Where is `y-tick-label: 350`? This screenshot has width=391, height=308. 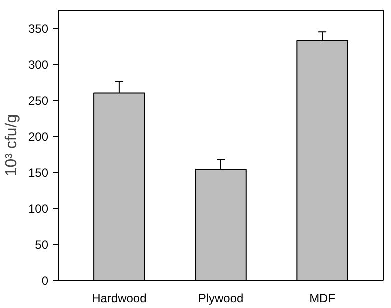
y-tick-label: 350 is located at coordinates (38, 29).